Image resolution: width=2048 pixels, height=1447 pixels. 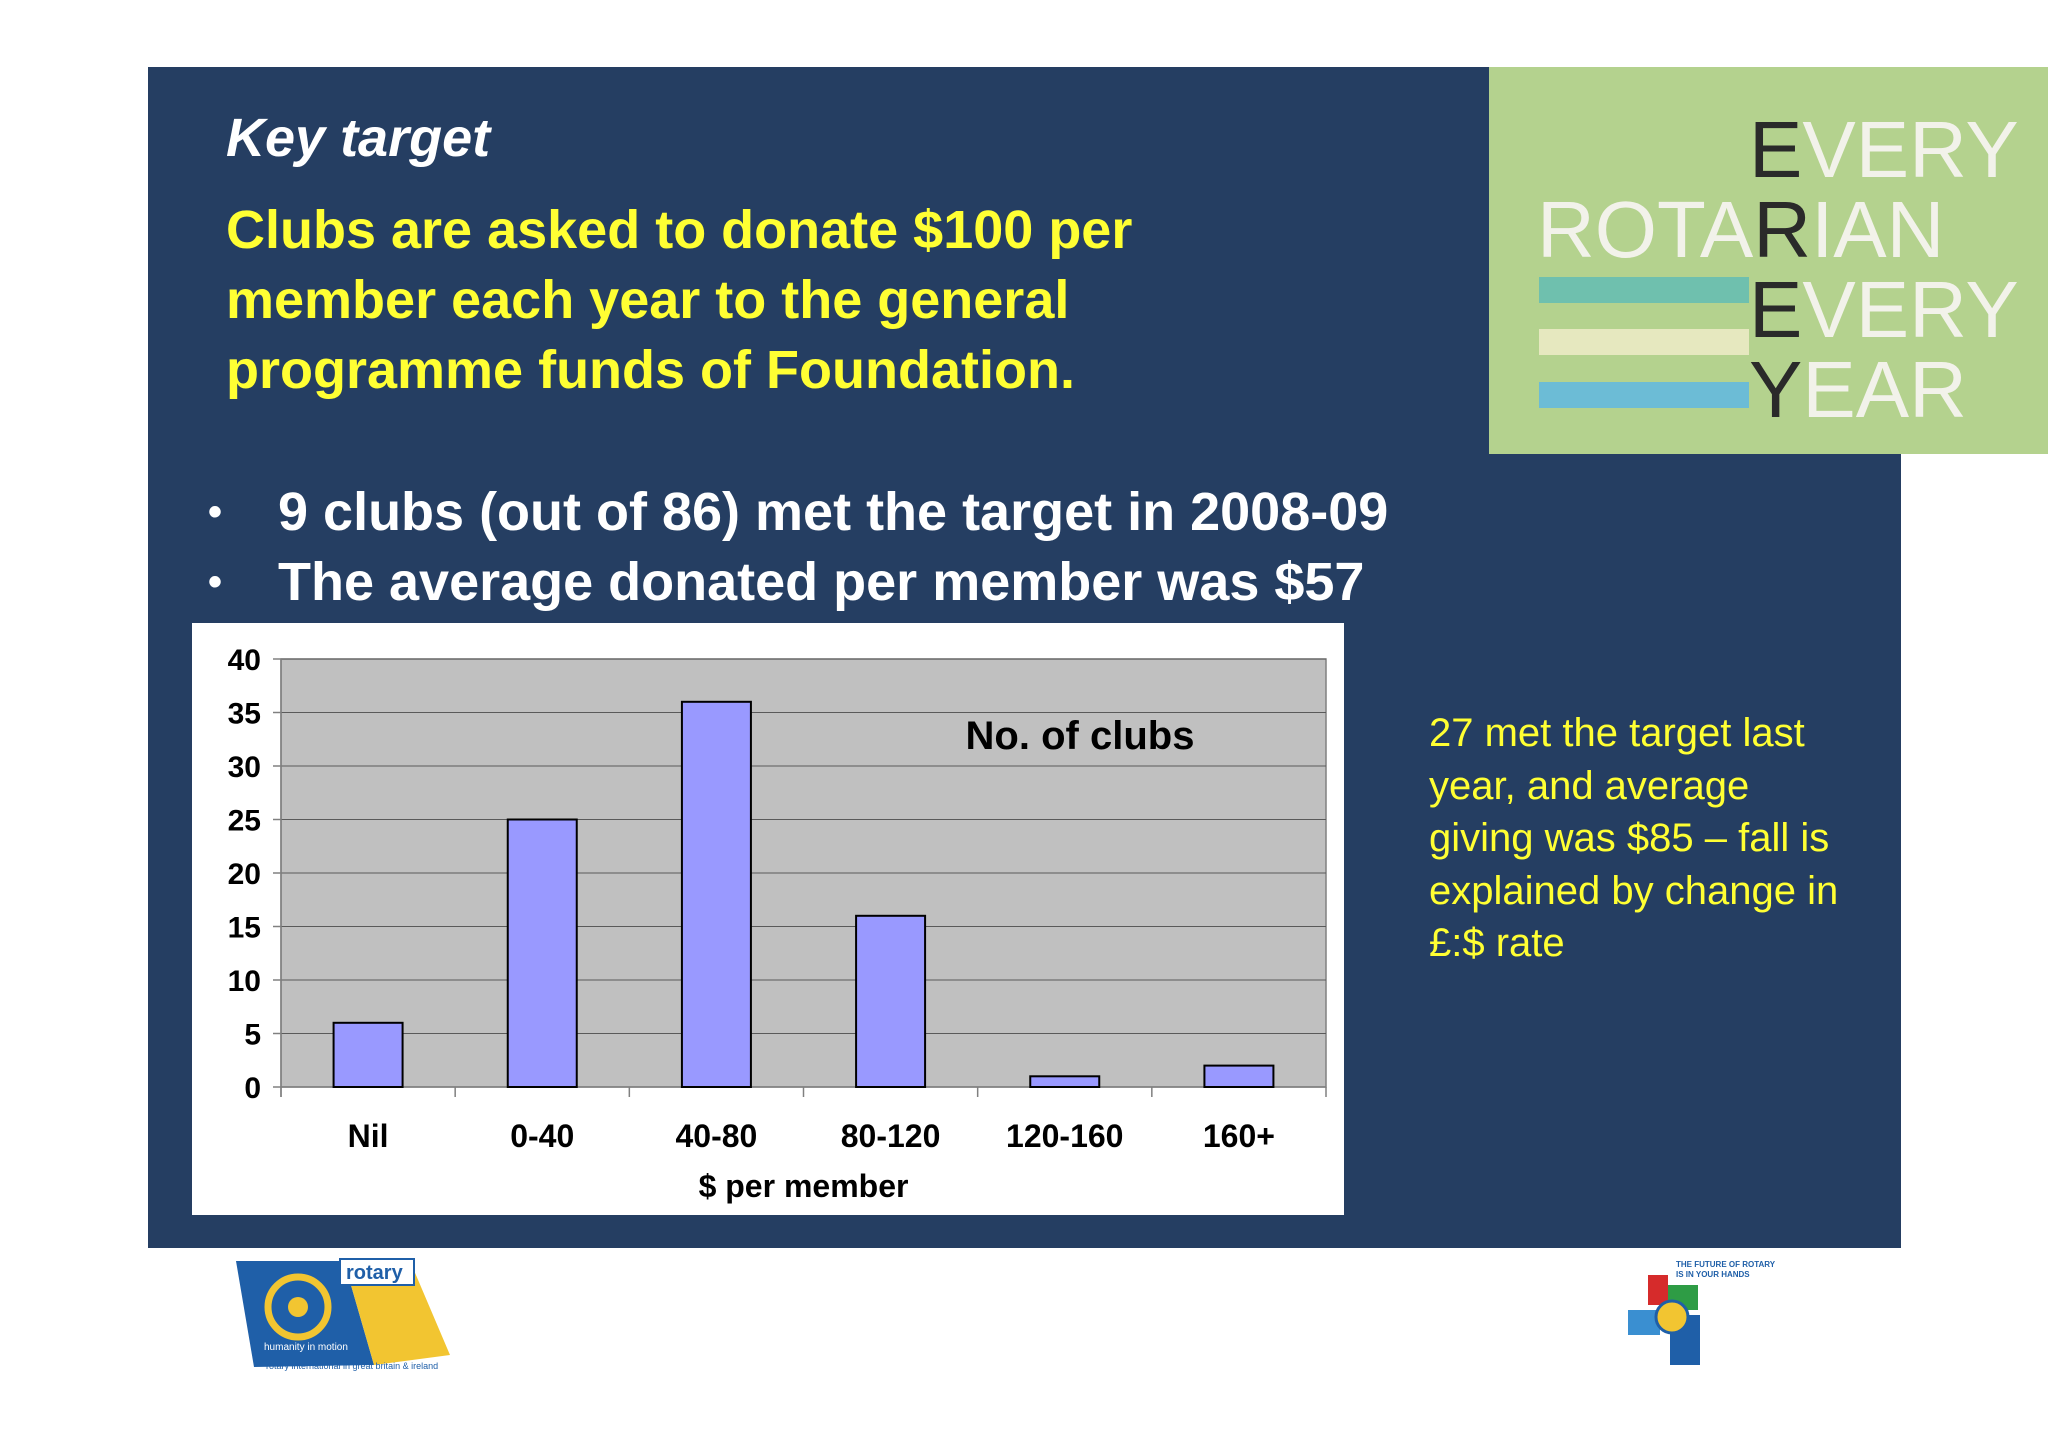 What do you see at coordinates (1740, 229) in the screenshot?
I see `logo-line-rotarian: ROTARIAN` at bounding box center [1740, 229].